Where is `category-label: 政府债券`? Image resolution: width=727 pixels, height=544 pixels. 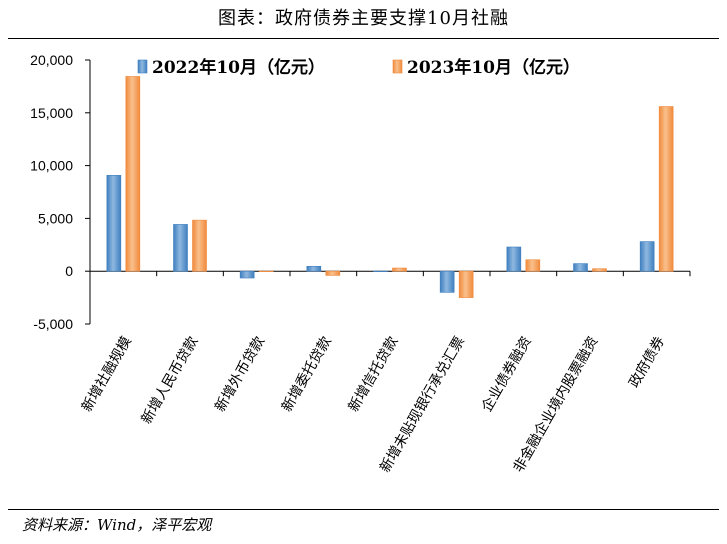 category-label: 政府债券 is located at coordinates (647, 362).